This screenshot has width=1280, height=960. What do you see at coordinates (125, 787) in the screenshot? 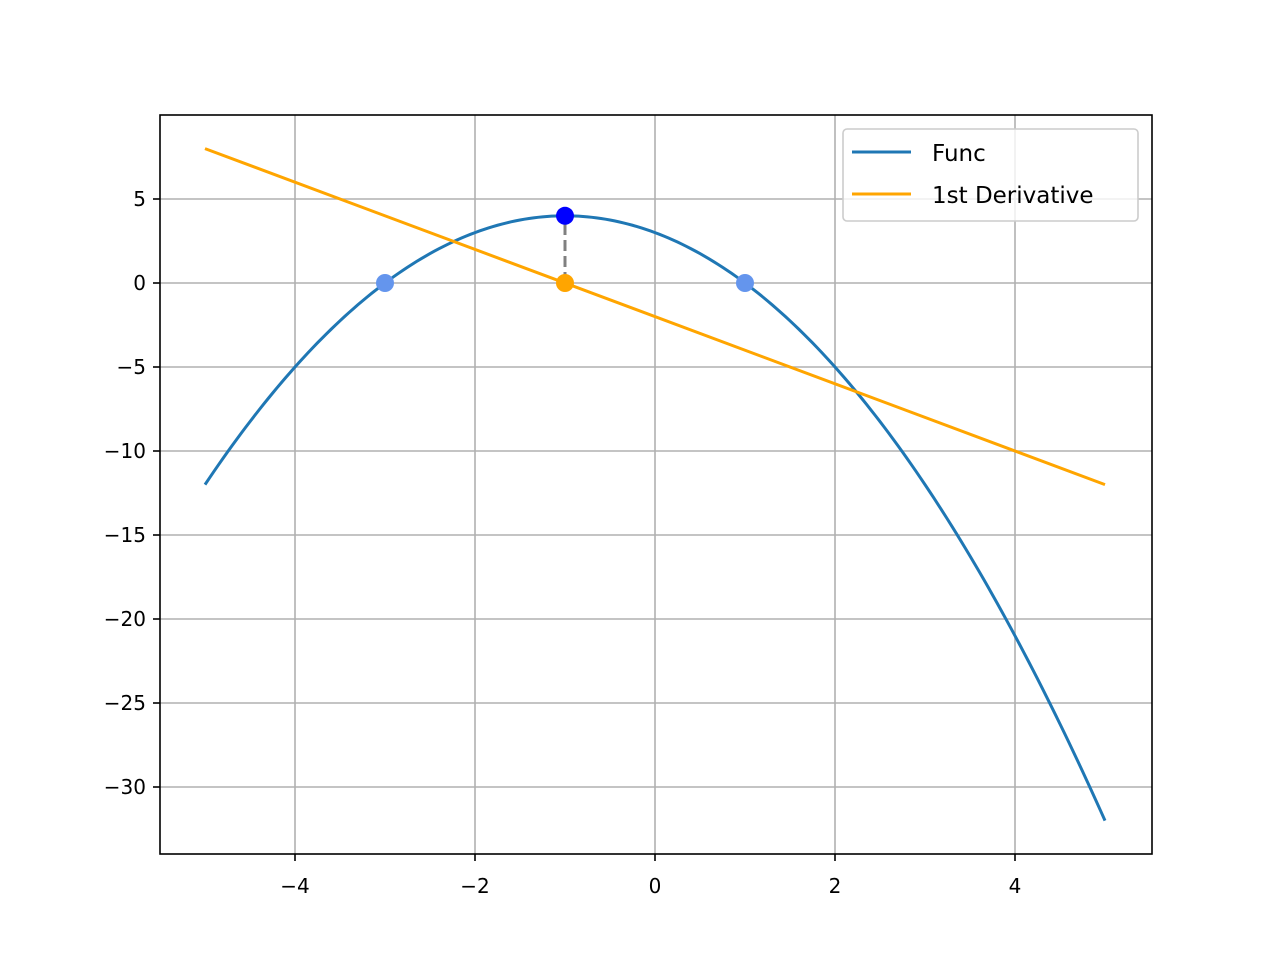
I see `y-tick-label: −30` at bounding box center [125, 787].